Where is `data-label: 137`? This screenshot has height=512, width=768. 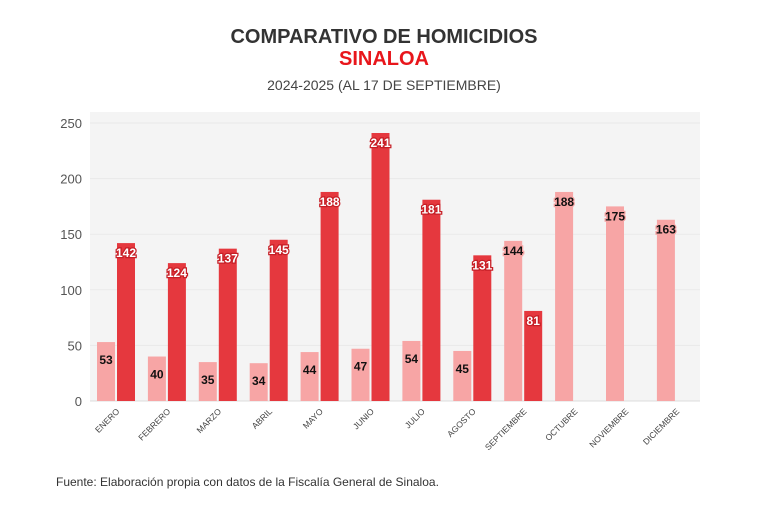 data-label: 137 is located at coordinates (228, 259).